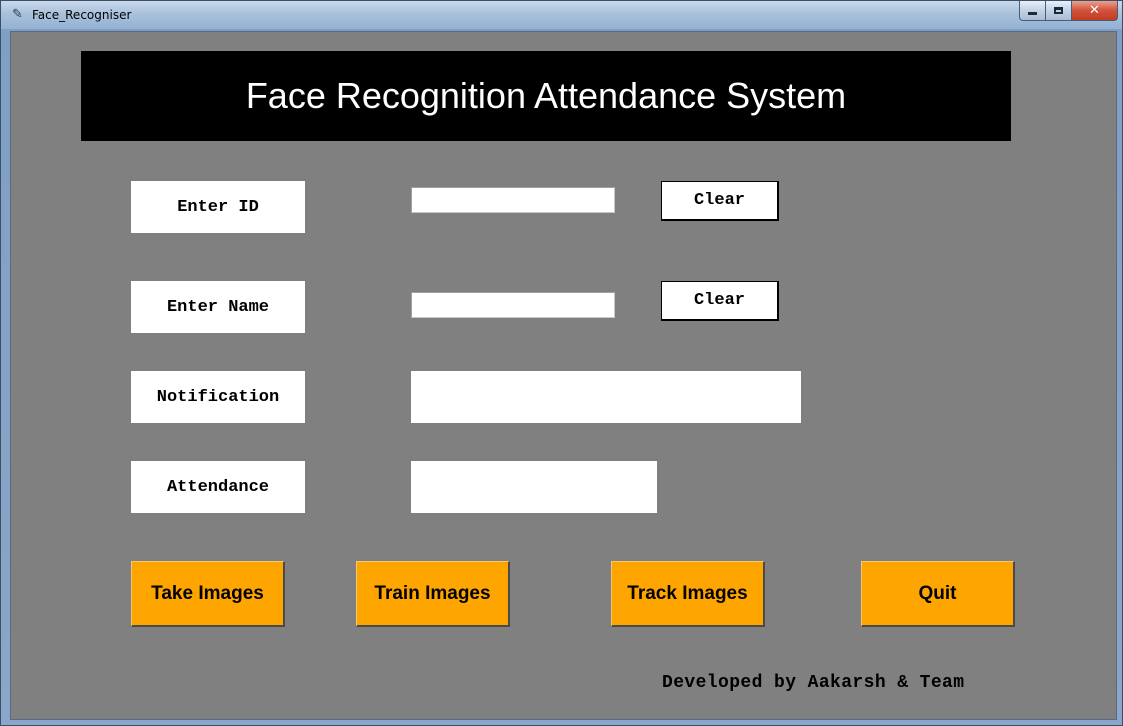 The width and height of the screenshot is (1123, 726). Describe the element at coordinates (1032, 11) in the screenshot. I see `minimize-button` at that location.